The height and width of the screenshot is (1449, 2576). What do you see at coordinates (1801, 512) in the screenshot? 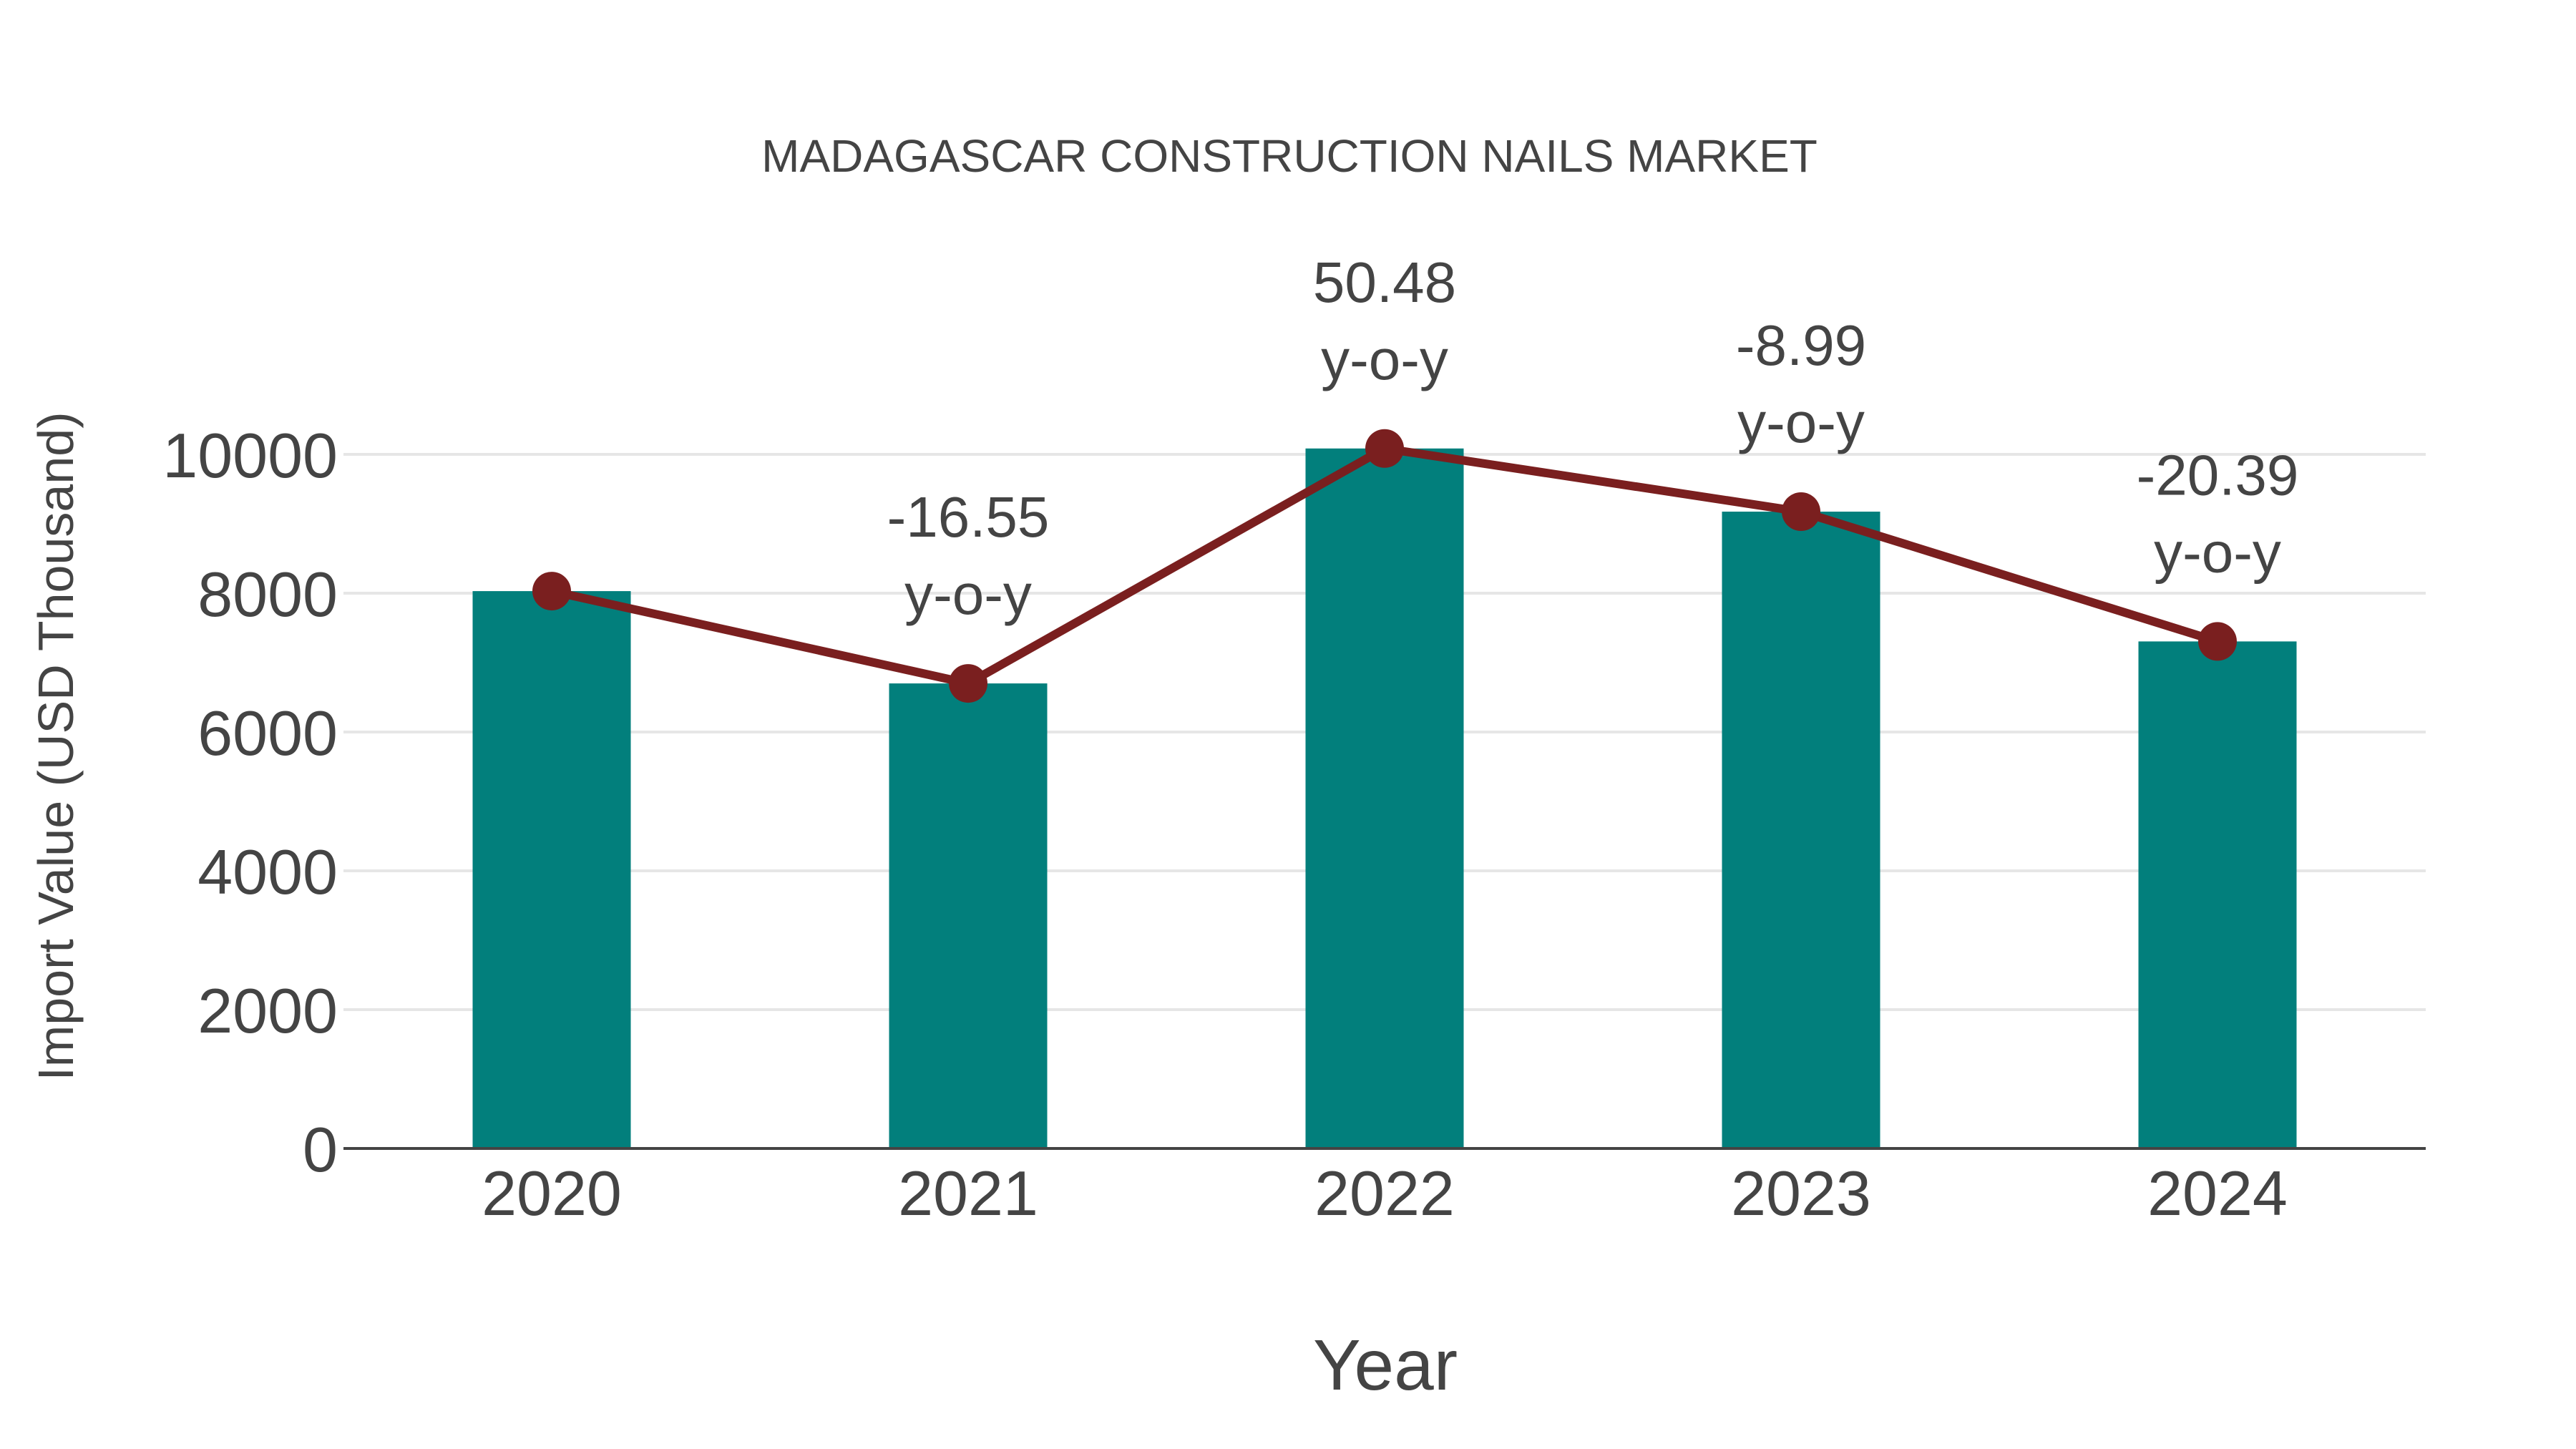
I see `marker-2023` at bounding box center [1801, 512].